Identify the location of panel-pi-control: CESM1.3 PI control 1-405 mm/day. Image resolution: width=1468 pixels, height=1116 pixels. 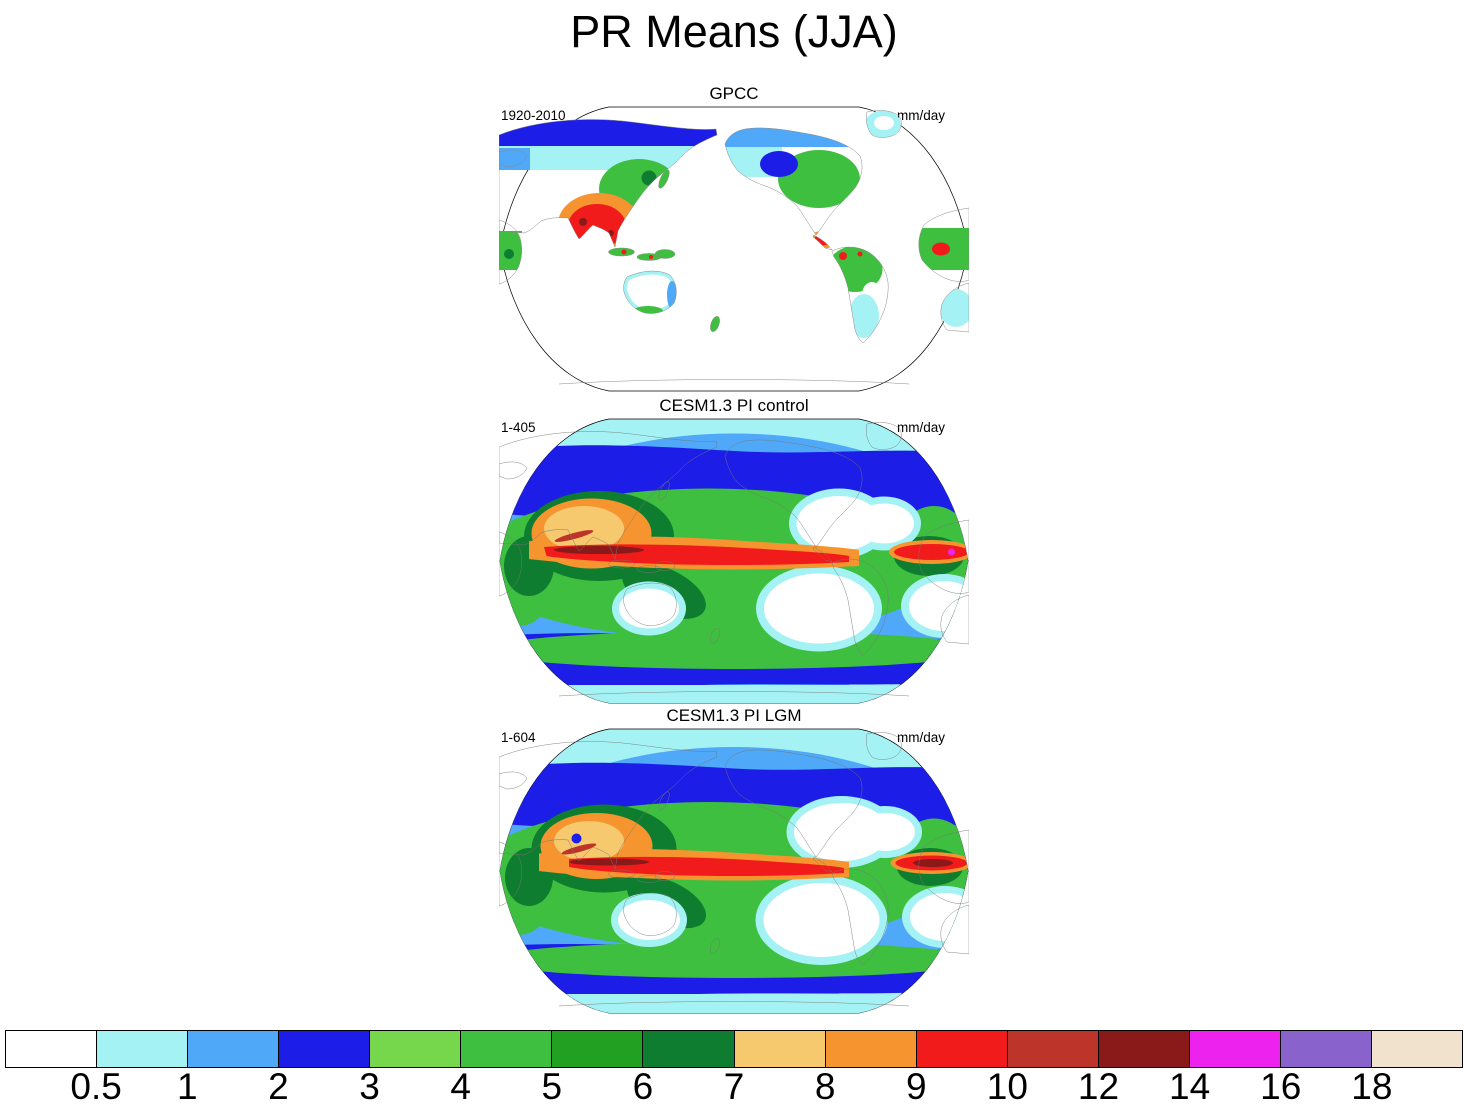
(734, 552).